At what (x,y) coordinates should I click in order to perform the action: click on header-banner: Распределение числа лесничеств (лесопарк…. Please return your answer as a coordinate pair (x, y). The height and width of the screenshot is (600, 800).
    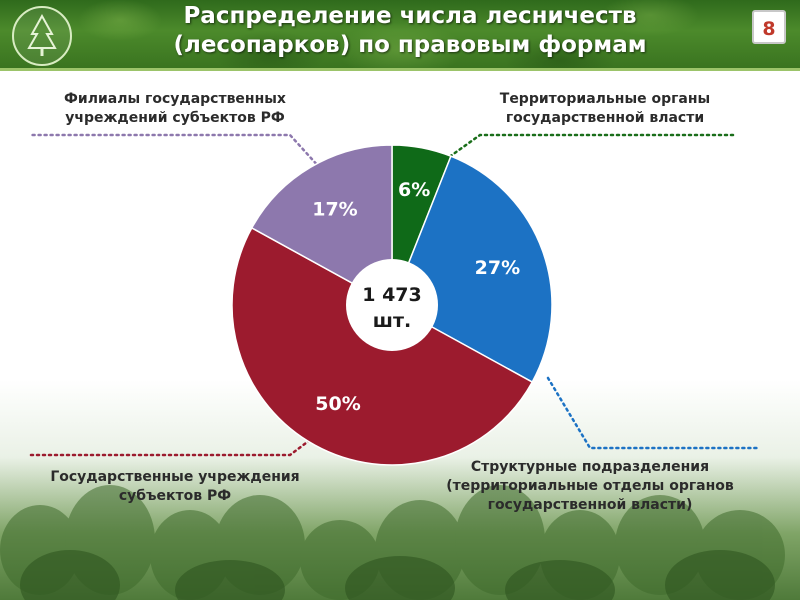
    Looking at the image, I should click on (400, 35).